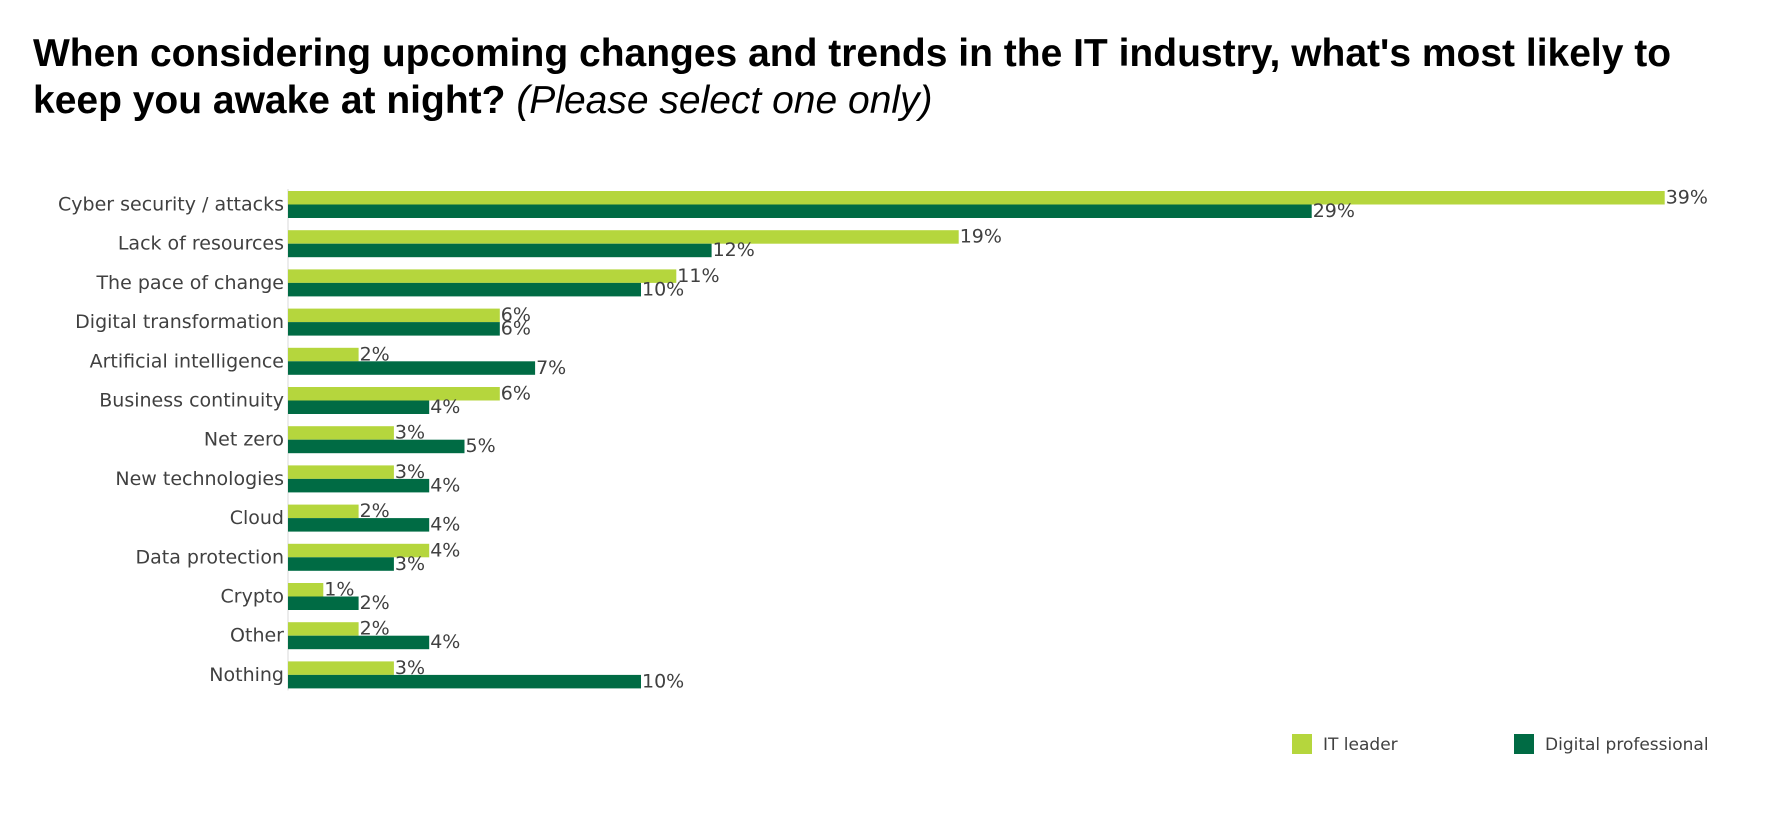 This screenshot has height=817, width=1768. Describe the element at coordinates (359, 550) in the screenshot. I see `bar-it-leader-data-protection` at that location.